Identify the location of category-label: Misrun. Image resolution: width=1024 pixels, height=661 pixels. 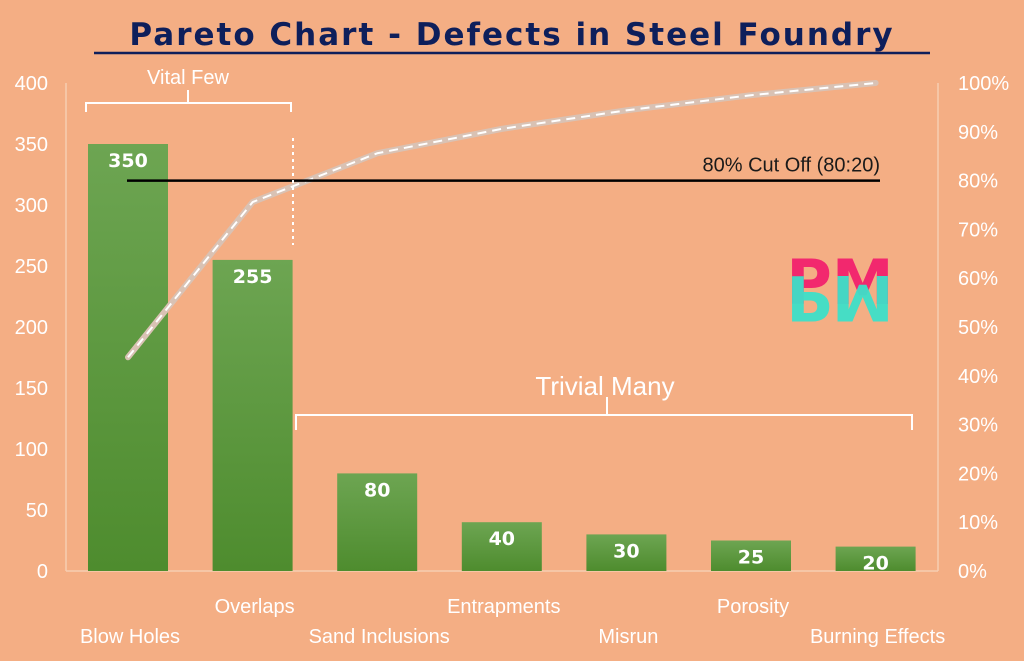
(628, 637).